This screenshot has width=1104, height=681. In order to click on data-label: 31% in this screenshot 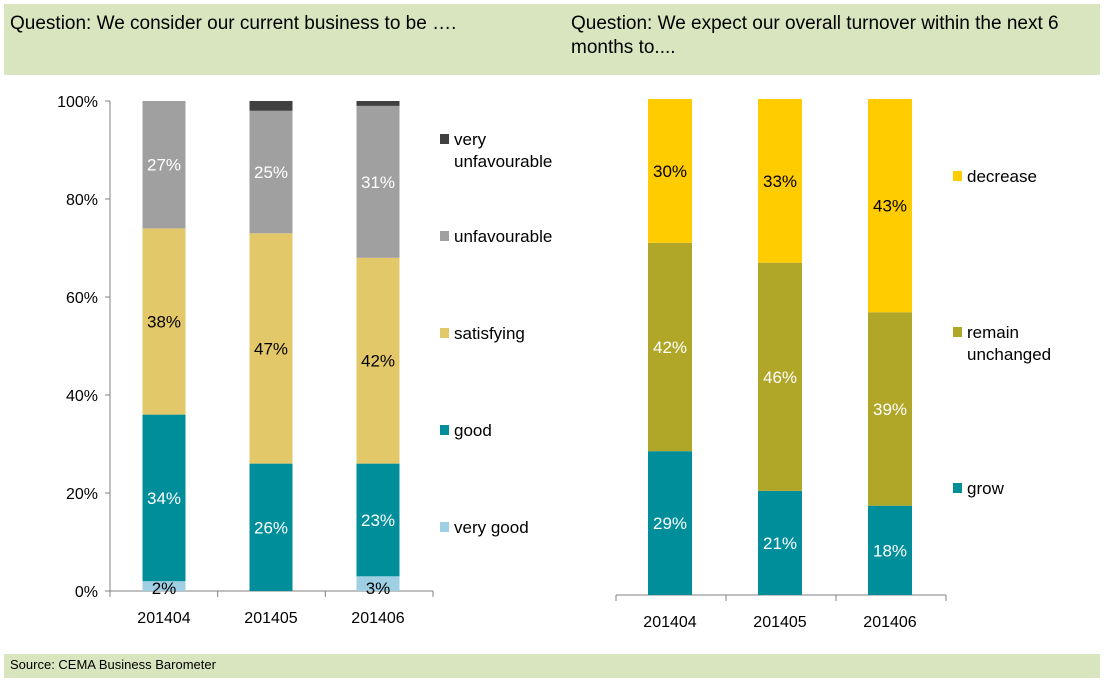, I will do `click(378, 182)`.